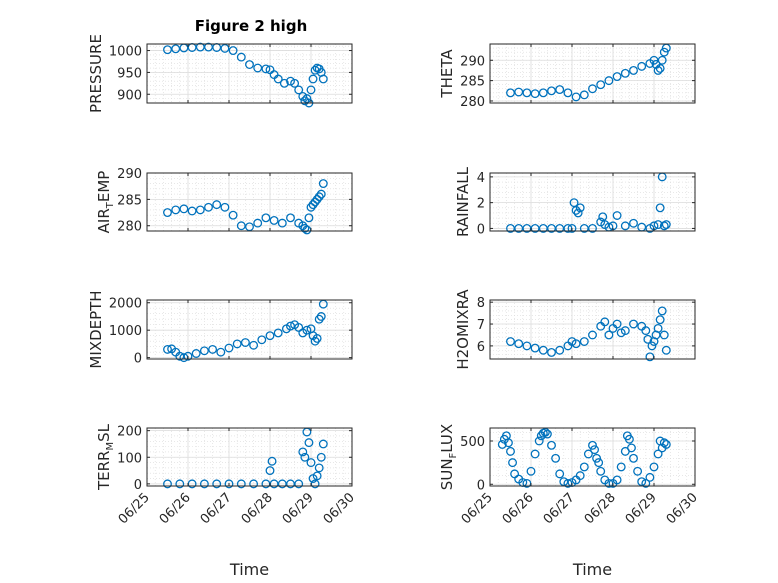 The height and width of the screenshot is (583, 778). Describe the element at coordinates (129, 174) in the screenshot. I see `y-tick-label: 290` at that location.